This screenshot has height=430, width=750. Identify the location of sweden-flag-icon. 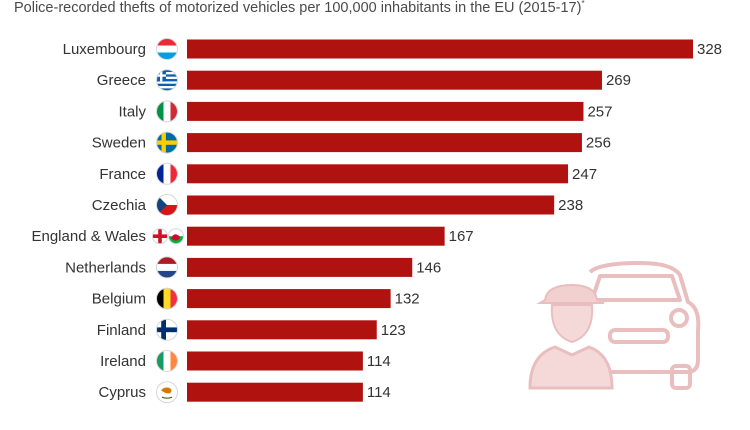
(167, 142).